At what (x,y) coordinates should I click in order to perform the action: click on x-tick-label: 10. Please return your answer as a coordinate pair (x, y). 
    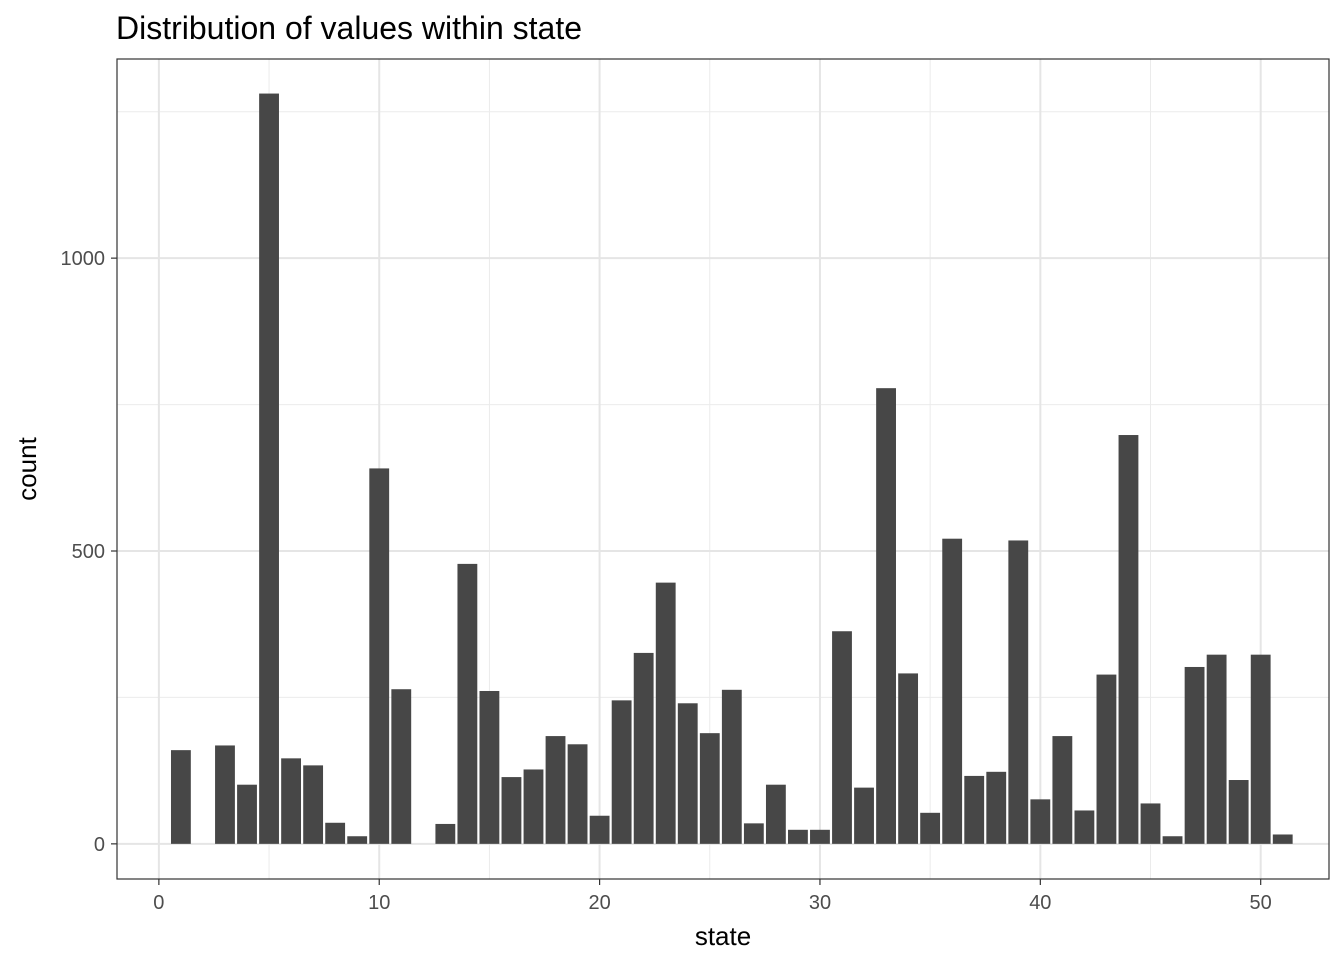
    Looking at the image, I should click on (379, 903).